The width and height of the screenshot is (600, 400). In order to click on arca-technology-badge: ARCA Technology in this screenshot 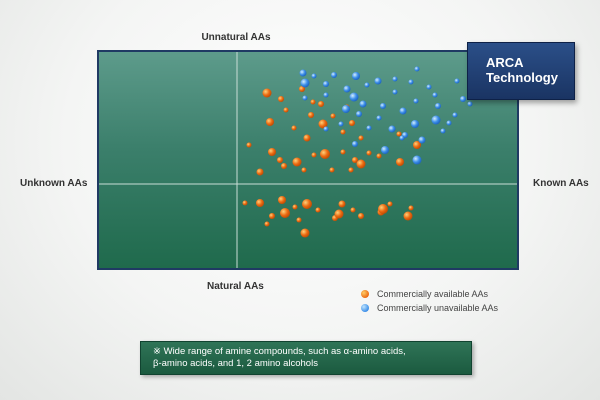, I will do `click(521, 71)`.